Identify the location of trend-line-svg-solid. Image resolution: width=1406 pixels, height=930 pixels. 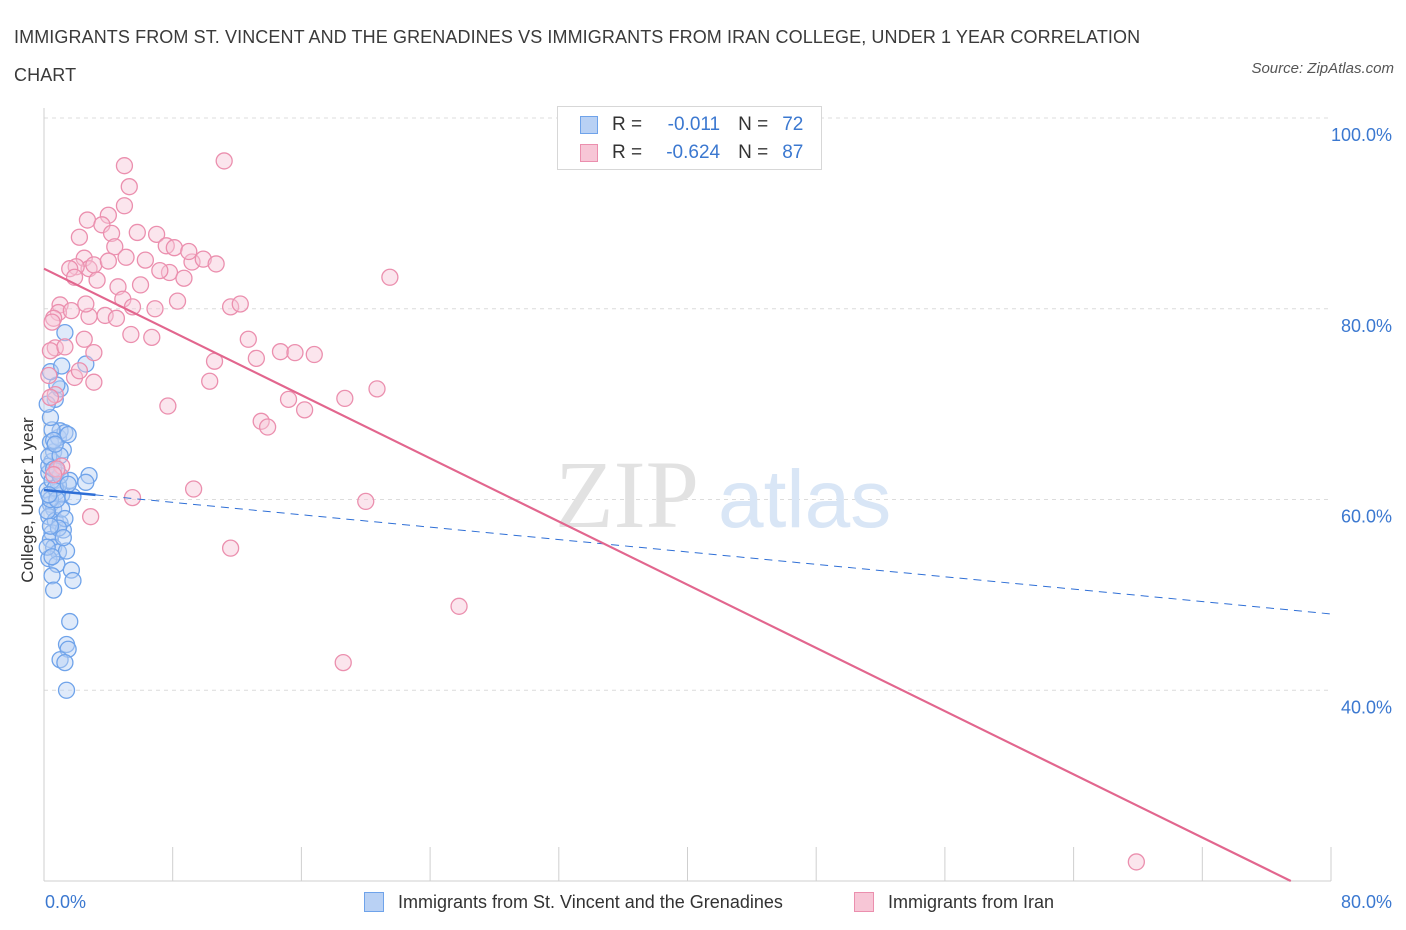
(69, 492).